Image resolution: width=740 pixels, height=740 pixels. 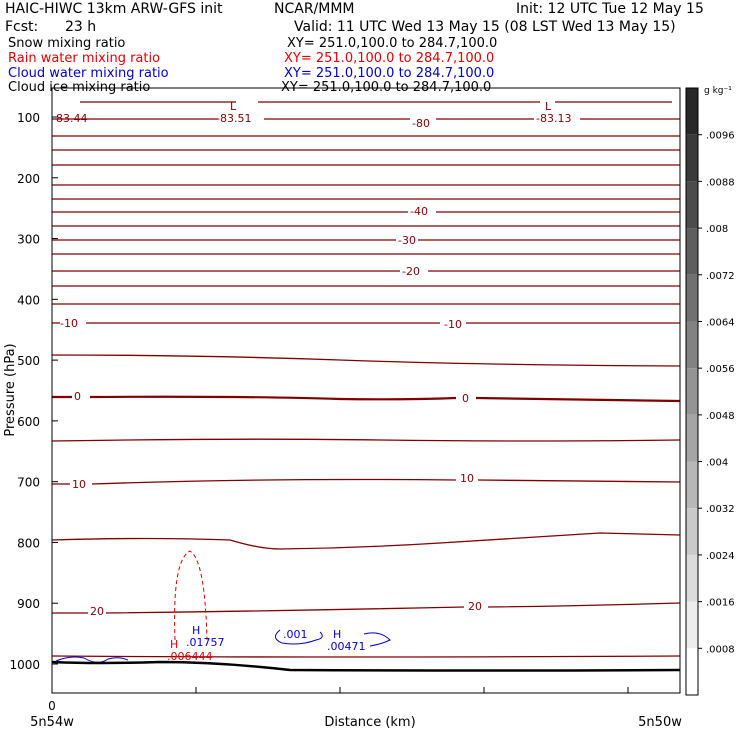 What do you see at coordinates (421, 123) in the screenshot?
I see `isotherm-label: -80` at bounding box center [421, 123].